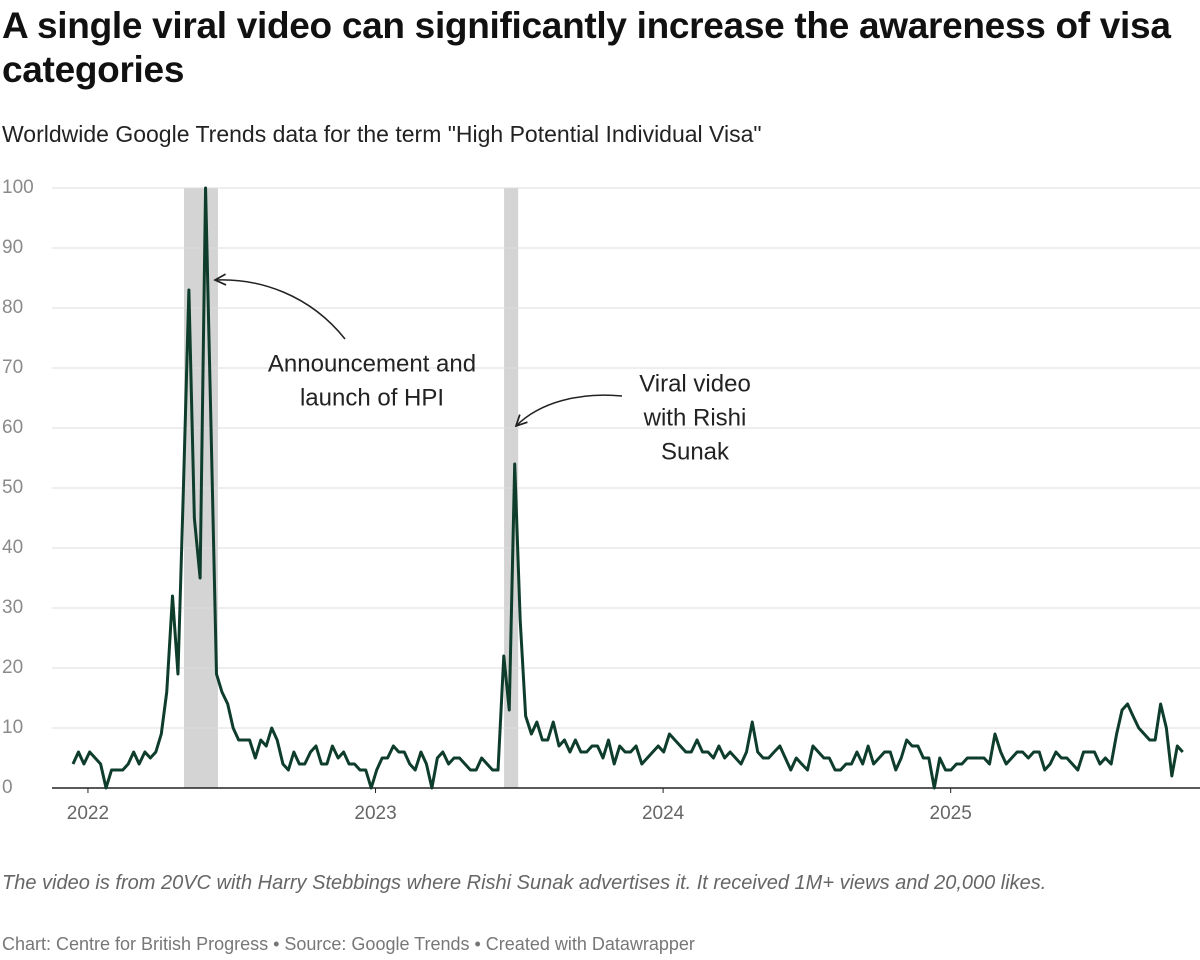  Describe the element at coordinates (372, 397) in the screenshot. I see `annotation-text: launch of HPI` at that location.